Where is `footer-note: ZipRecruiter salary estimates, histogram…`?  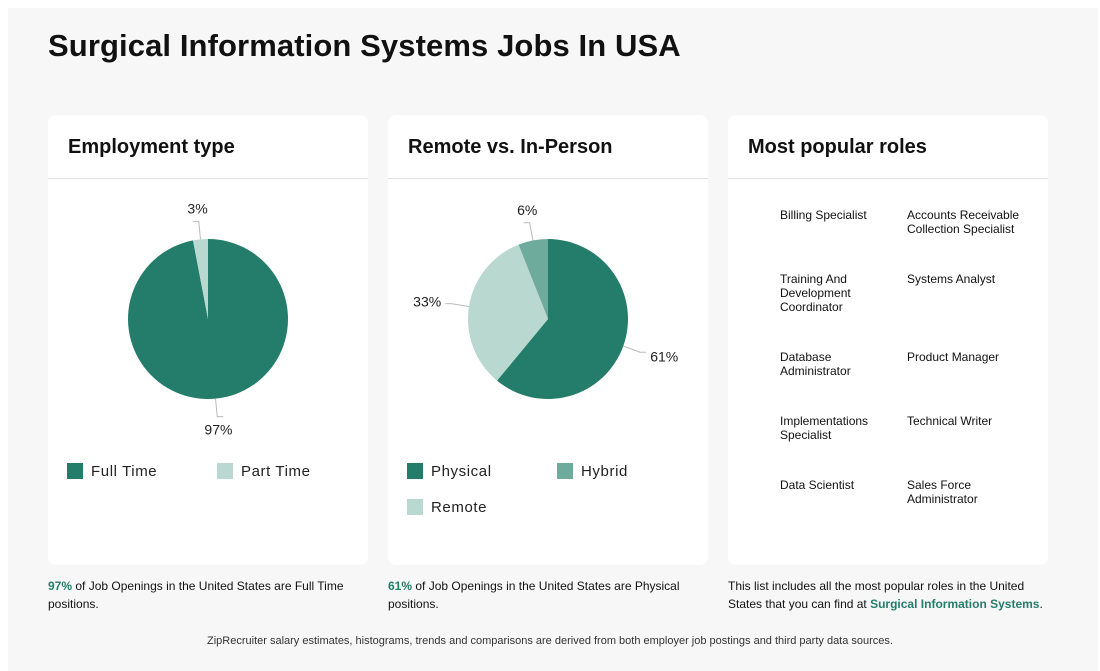
footer-note: ZipRecruiter salary estimates, histogram… is located at coordinates (550, 641).